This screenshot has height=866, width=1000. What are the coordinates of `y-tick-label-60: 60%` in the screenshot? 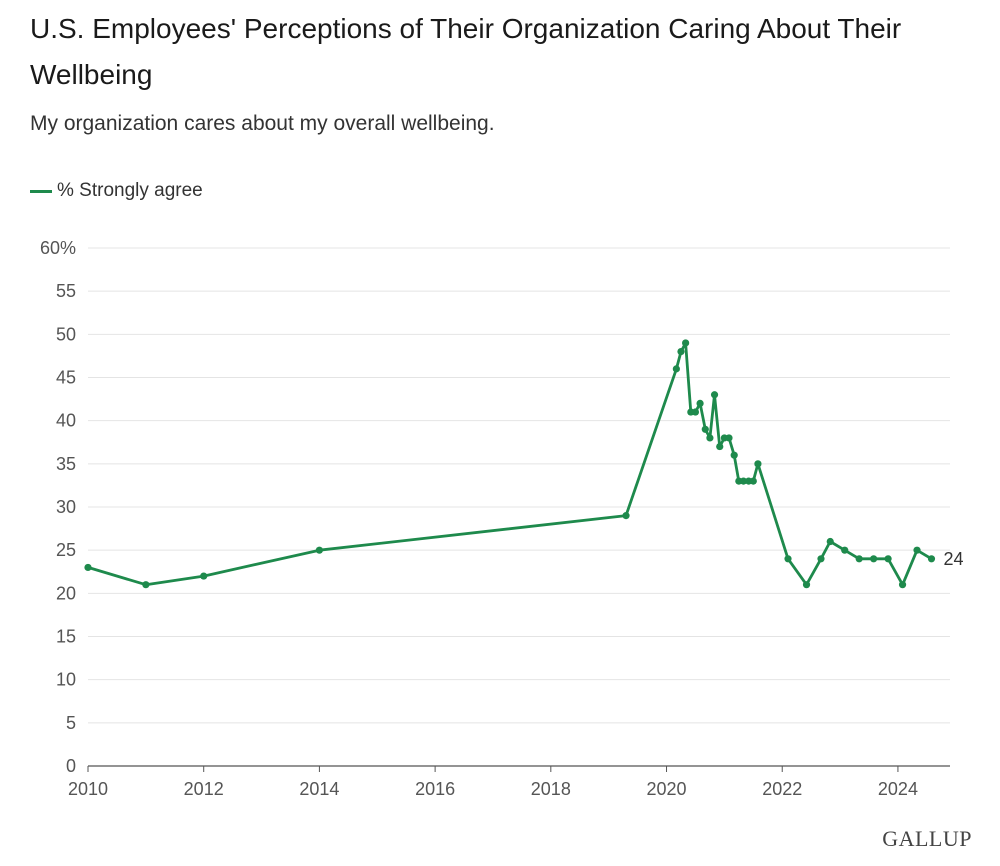 It's located at (58, 248).